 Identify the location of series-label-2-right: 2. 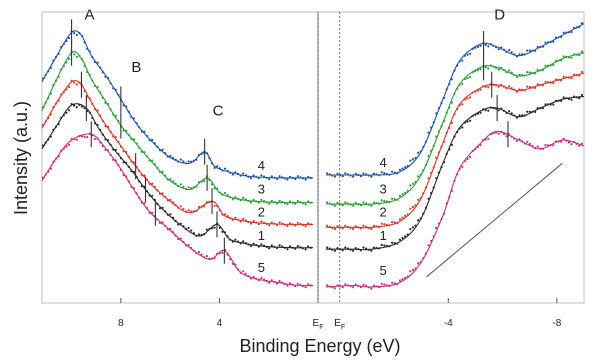
(383, 212).